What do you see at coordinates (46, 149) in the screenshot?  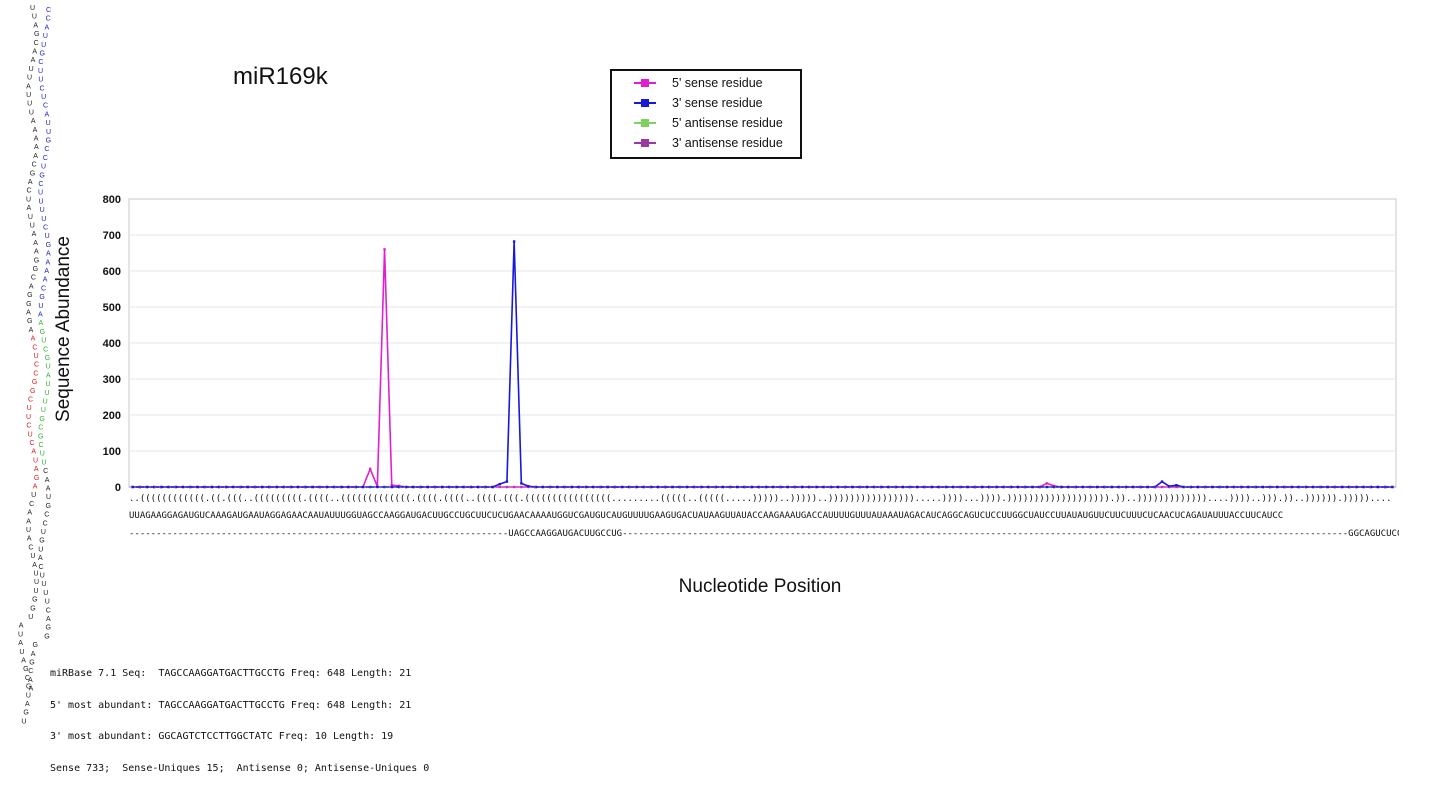 I see `hairpin-right-base-16: C` at bounding box center [46, 149].